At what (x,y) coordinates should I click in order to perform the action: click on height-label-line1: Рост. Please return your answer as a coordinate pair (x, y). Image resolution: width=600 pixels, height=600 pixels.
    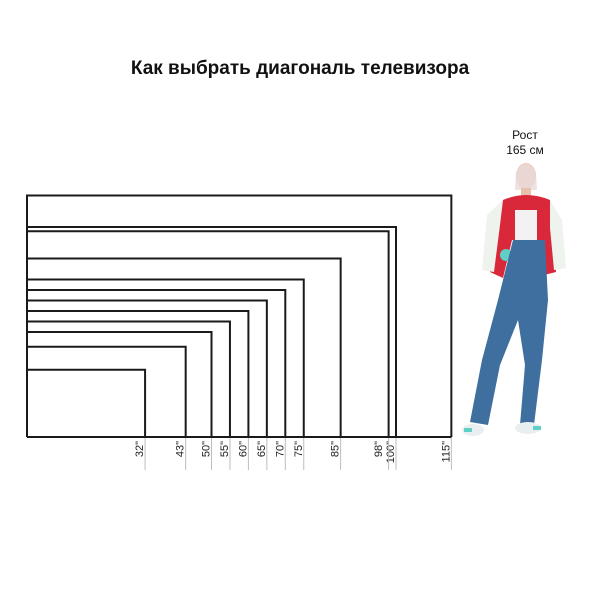
    Looking at the image, I should click on (525, 135).